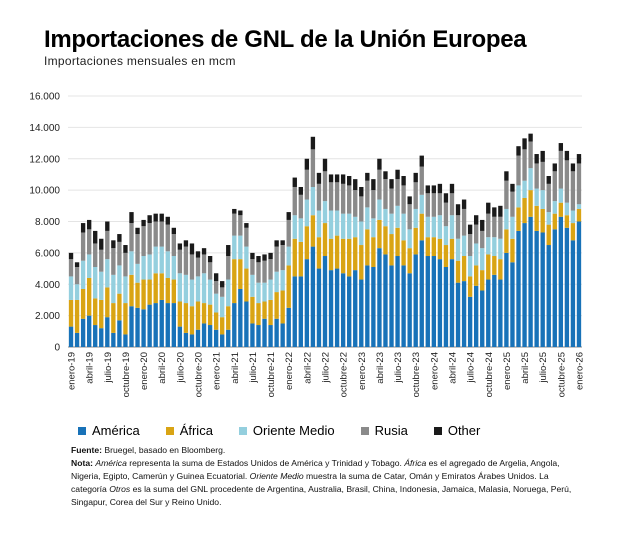  I want to click on x-tick-label: enero-26, so click(579, 371).